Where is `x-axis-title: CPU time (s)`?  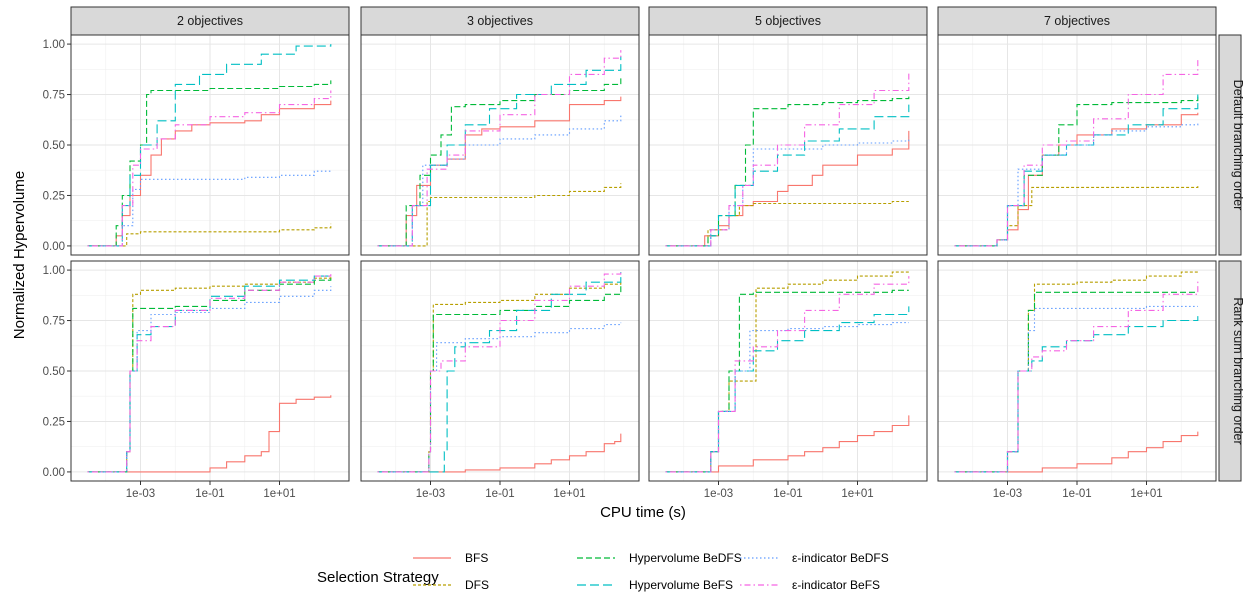 x-axis-title: CPU time (s) is located at coordinates (643, 512).